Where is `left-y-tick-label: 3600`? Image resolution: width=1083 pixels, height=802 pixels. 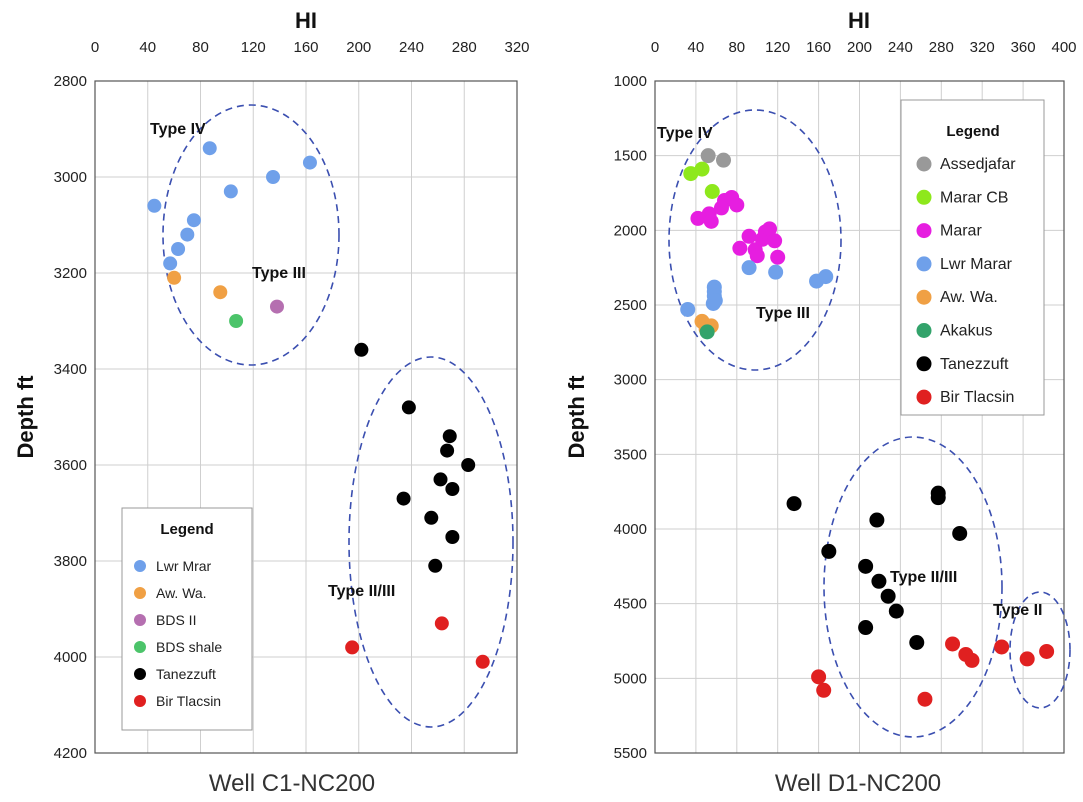 left-y-tick-label: 3600 is located at coordinates (70, 465).